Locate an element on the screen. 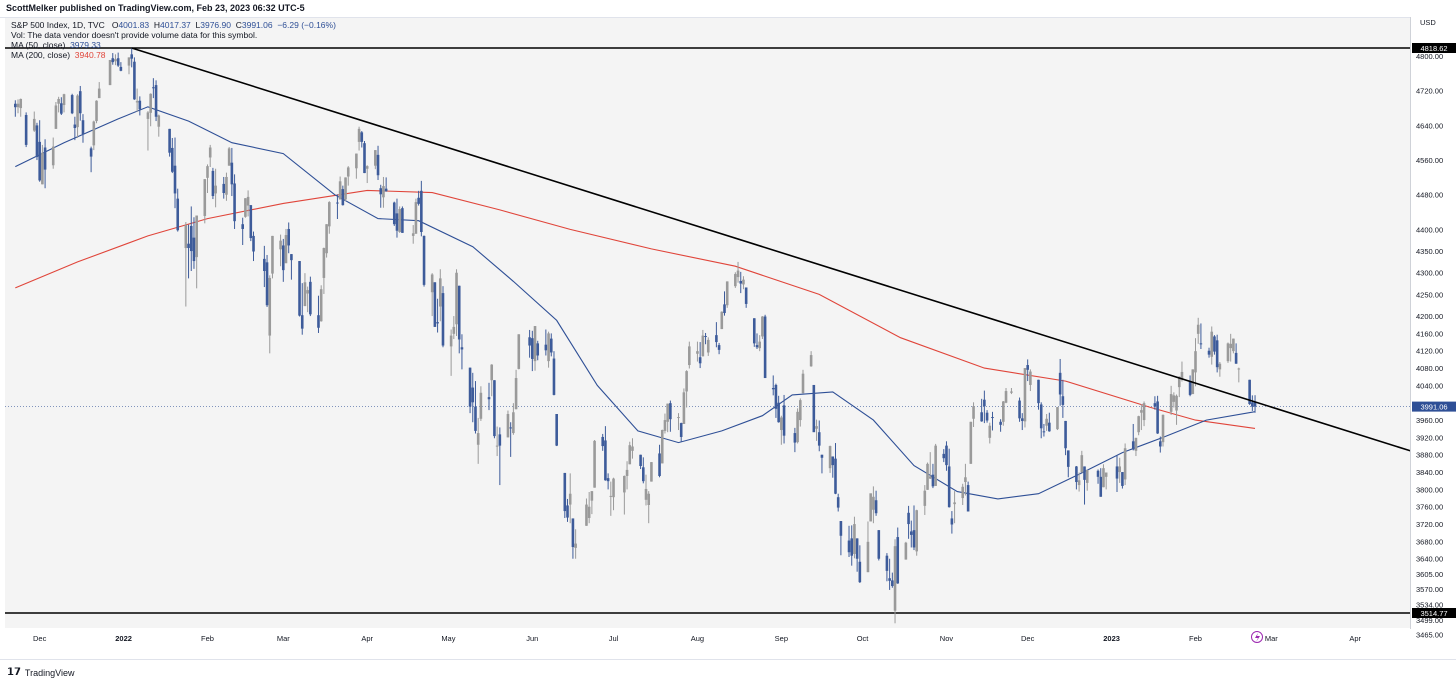 The width and height of the screenshot is (1456, 684). y-tick-label: 3640.00 is located at coordinates (1429, 559).